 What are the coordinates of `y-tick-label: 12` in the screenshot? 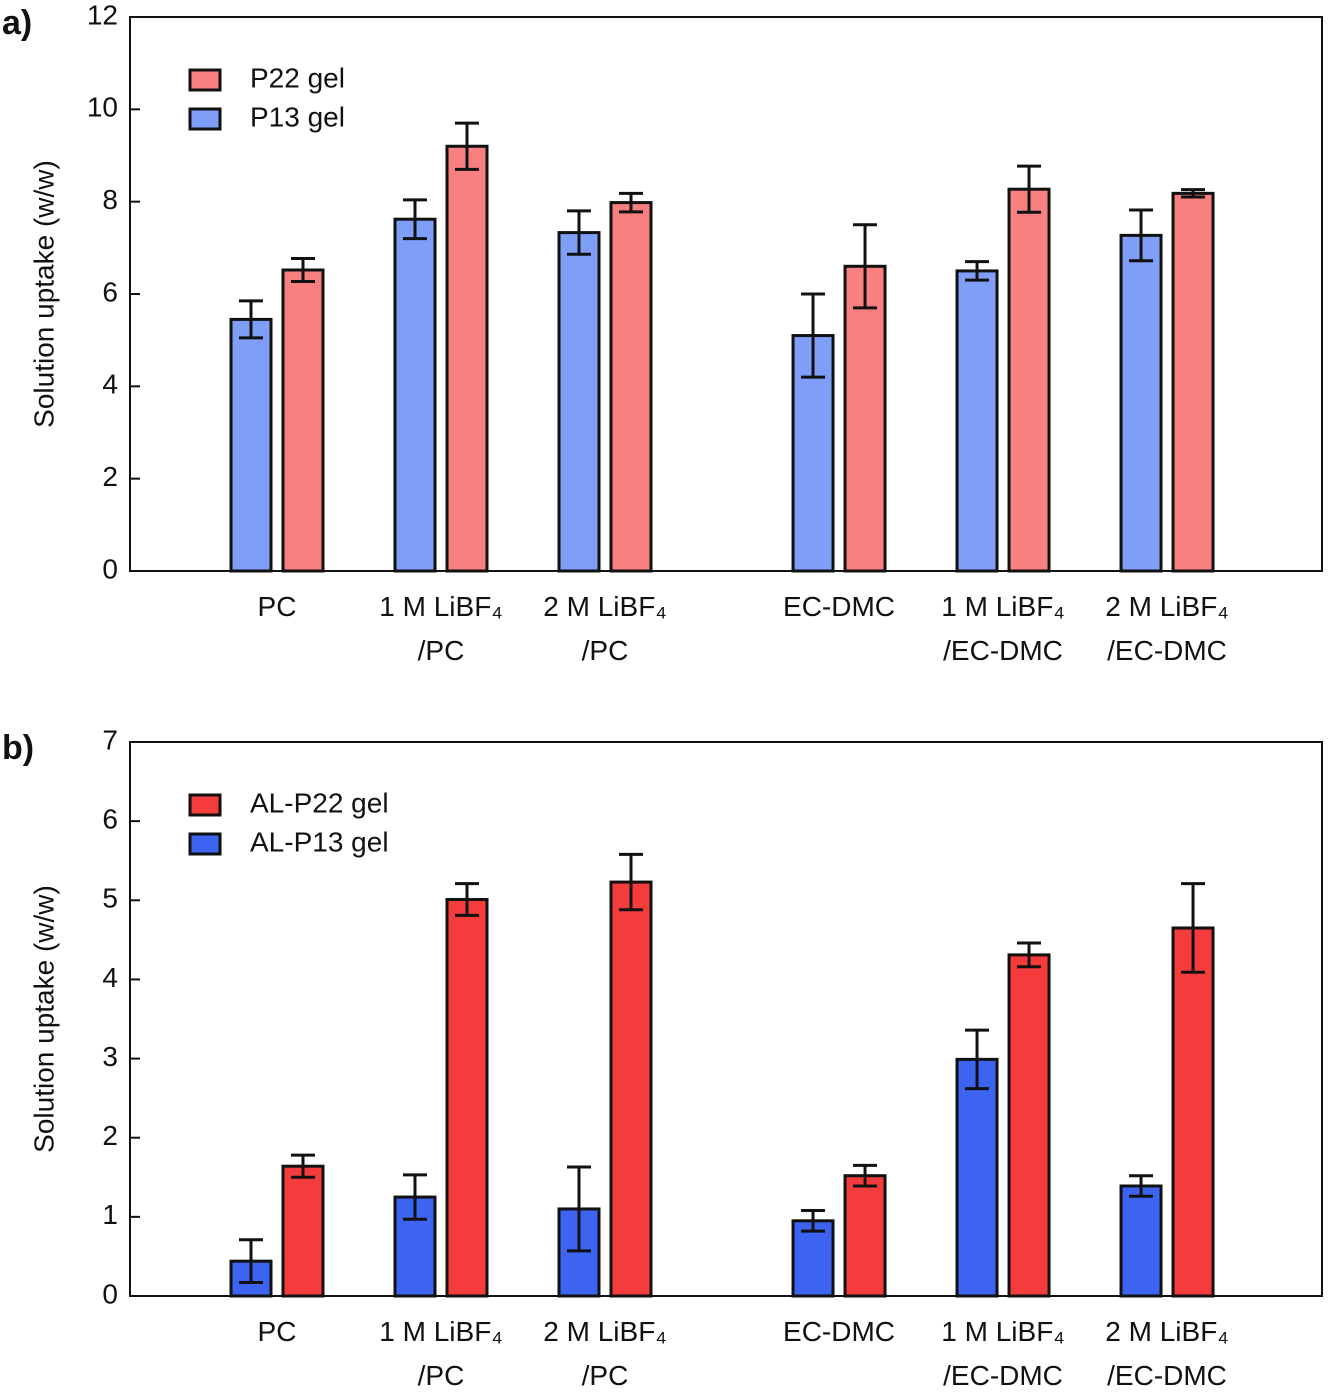 It's located at (102, 15).